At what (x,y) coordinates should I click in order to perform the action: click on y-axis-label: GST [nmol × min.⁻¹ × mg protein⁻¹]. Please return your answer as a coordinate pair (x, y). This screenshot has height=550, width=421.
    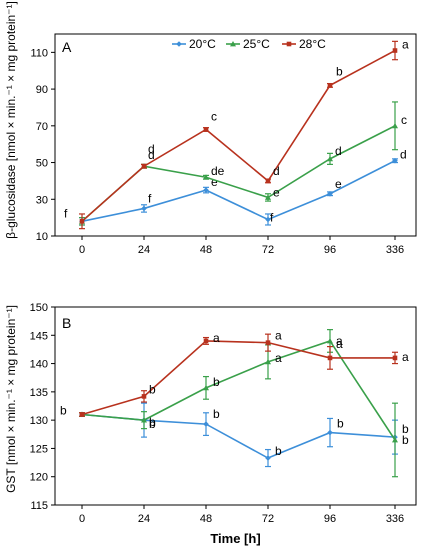
    Looking at the image, I should click on (11, 399).